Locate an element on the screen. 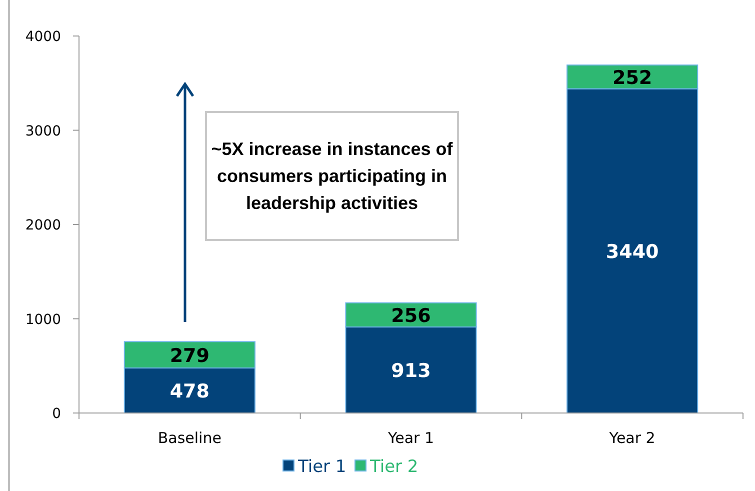 The image size is (755, 491). data-label: 913 is located at coordinates (411, 371).